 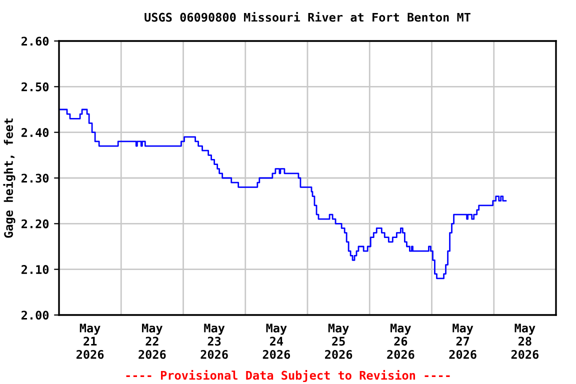 I want to click on y-tick-label: 2.50, so click(x=35, y=87).